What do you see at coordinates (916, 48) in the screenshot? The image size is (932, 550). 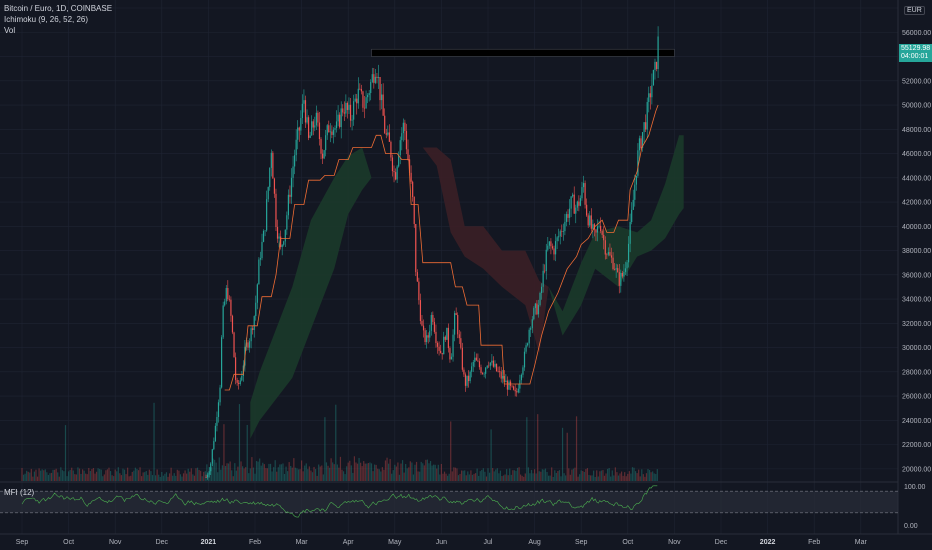 I see `last-price-value: 55129.98` at bounding box center [916, 48].